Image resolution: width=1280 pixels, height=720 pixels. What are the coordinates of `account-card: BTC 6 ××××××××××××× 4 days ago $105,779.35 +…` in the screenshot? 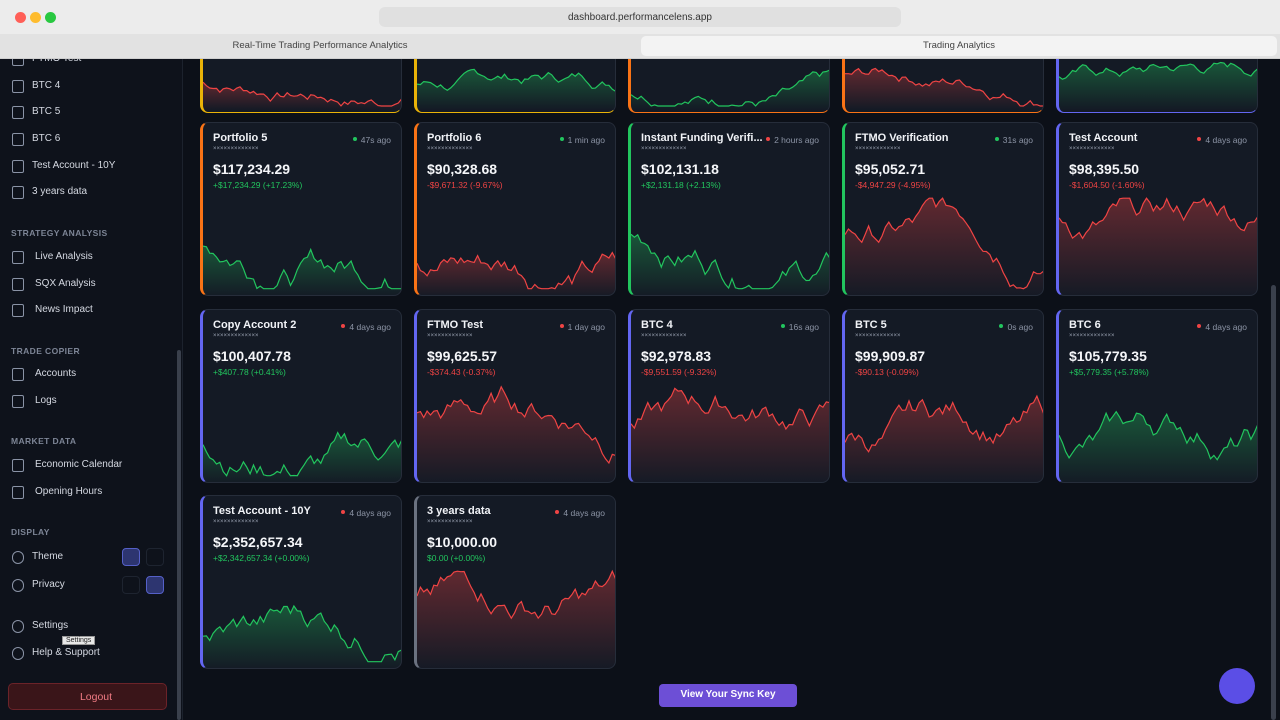 It's located at (1157, 396).